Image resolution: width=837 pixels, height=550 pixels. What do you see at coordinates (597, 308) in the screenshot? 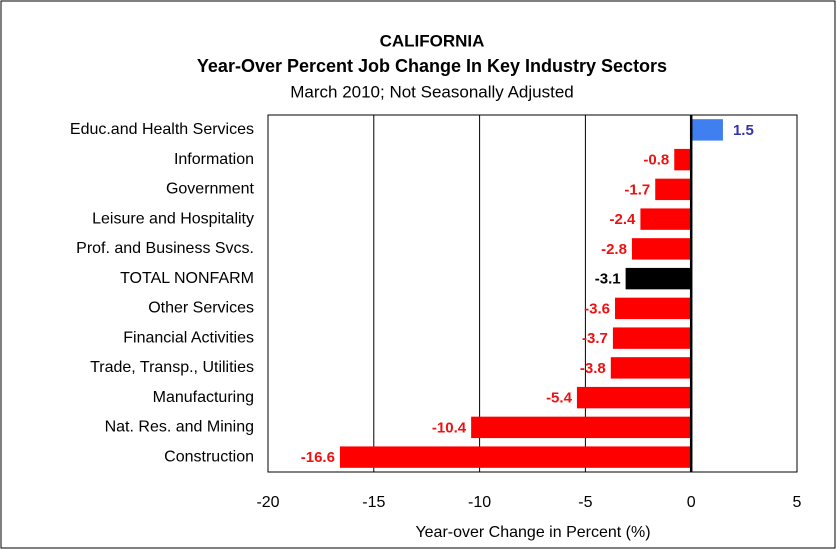
I see `value-label: -3.6` at bounding box center [597, 308].